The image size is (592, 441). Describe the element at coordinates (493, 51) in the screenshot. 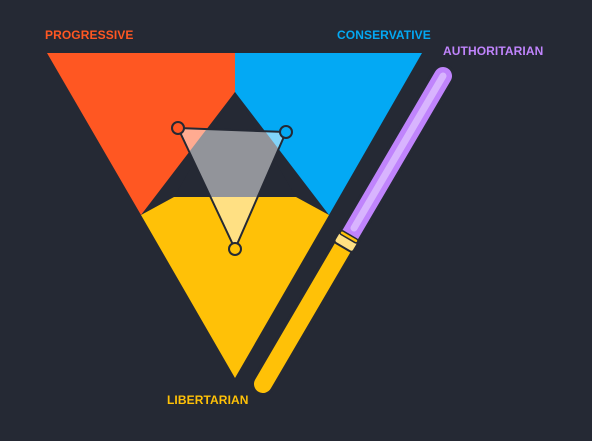

I see `authoritarian-label: AUTHORITARIAN` at that location.